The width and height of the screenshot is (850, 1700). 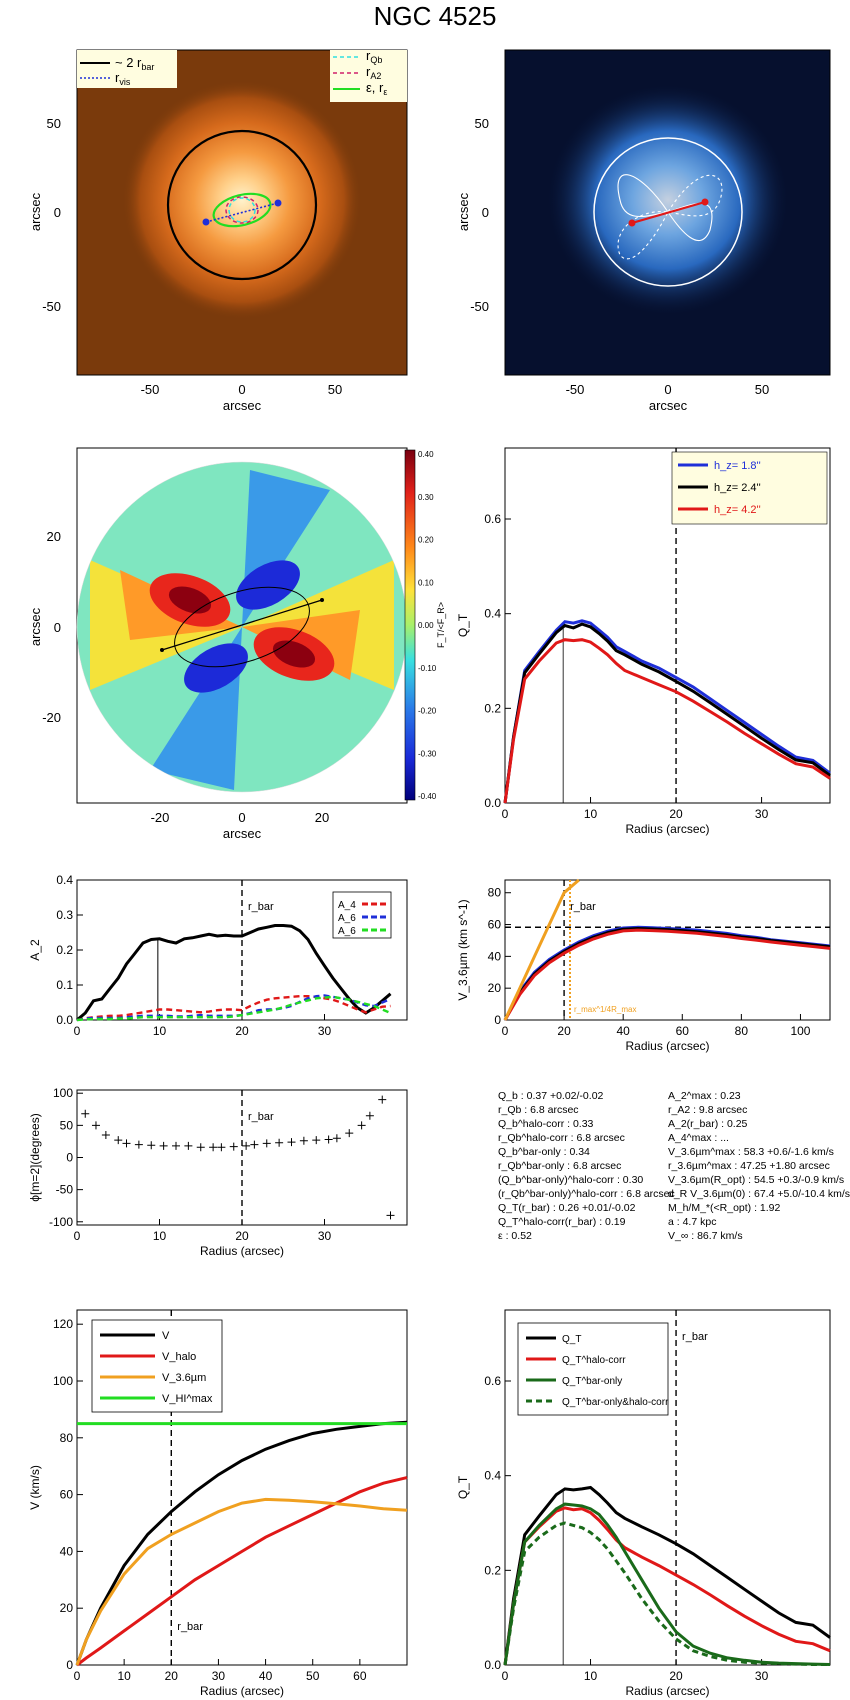 I want to click on colorbar, so click(x=410, y=625).